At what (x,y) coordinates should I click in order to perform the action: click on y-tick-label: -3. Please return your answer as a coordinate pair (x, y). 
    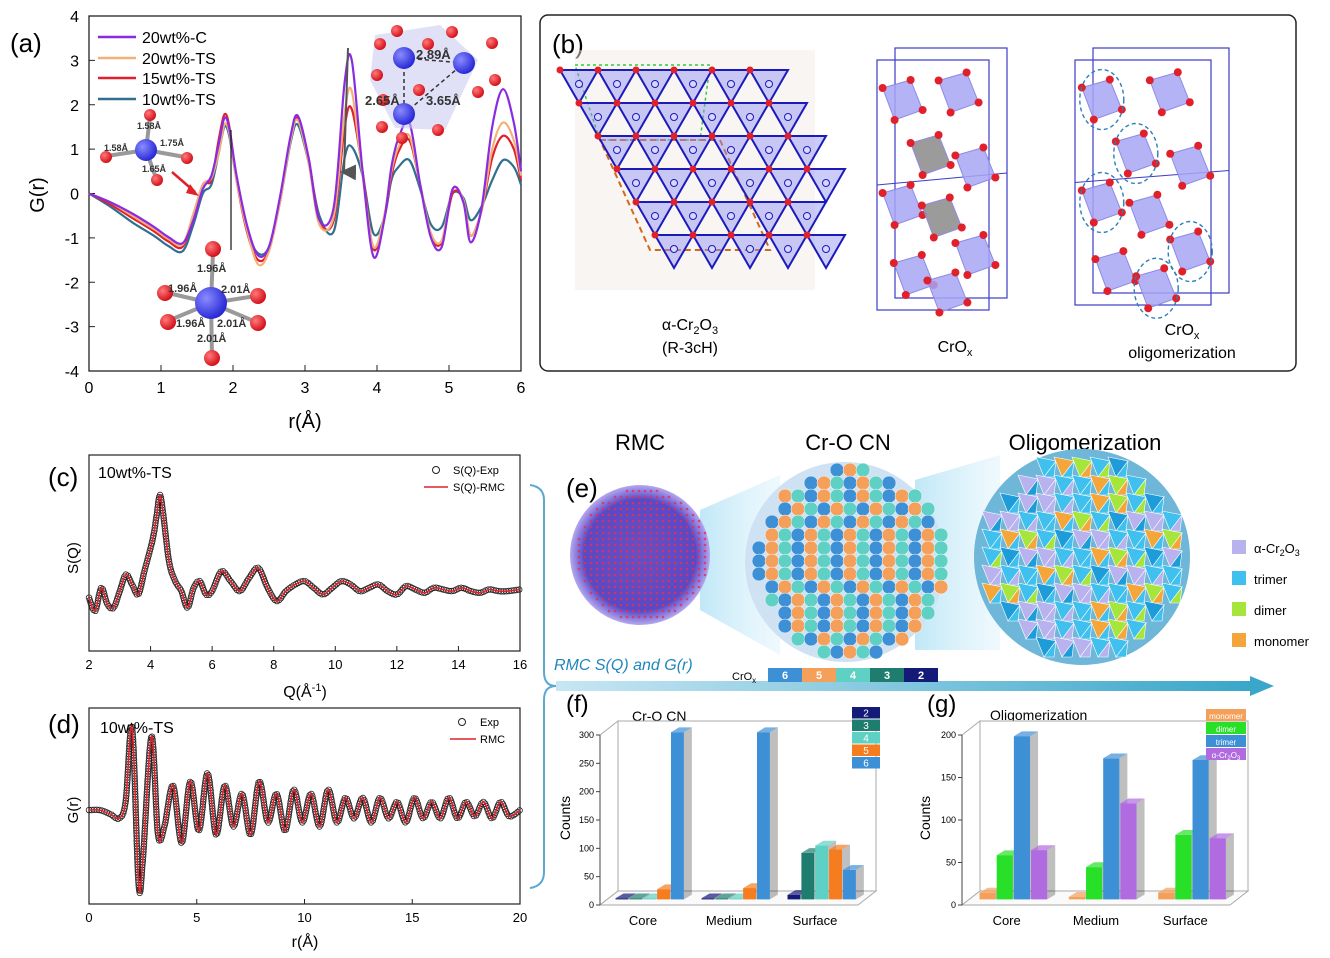
    Looking at the image, I should click on (72, 328).